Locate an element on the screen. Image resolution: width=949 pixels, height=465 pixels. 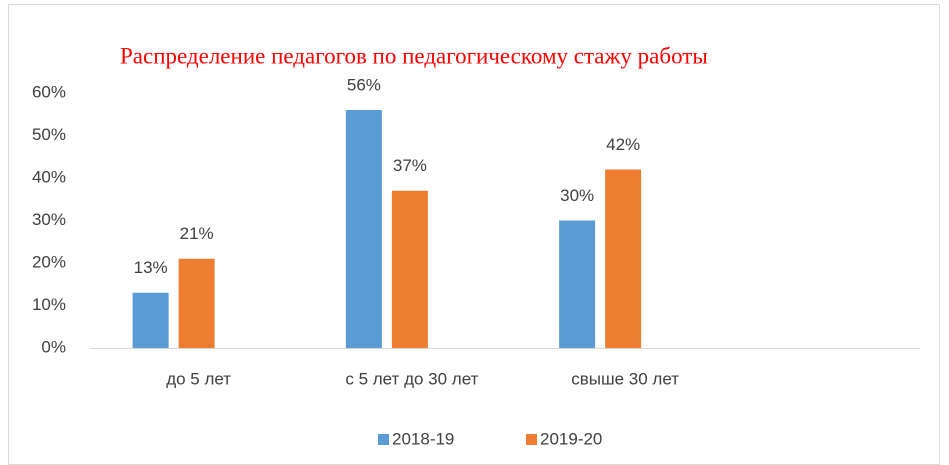
data-label: 37% is located at coordinates (410, 165).